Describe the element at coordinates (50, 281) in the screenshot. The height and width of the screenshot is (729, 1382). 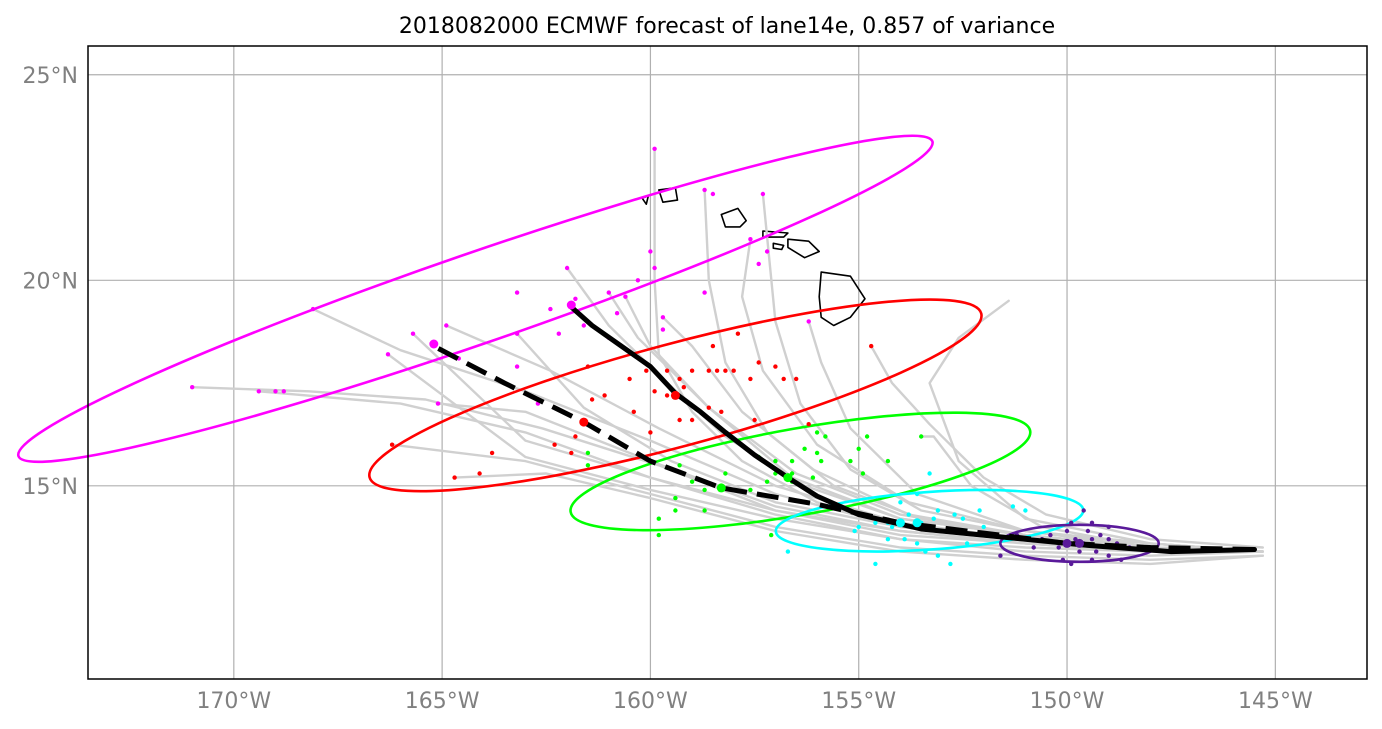
I see `y-tick-label: 20°N` at that location.